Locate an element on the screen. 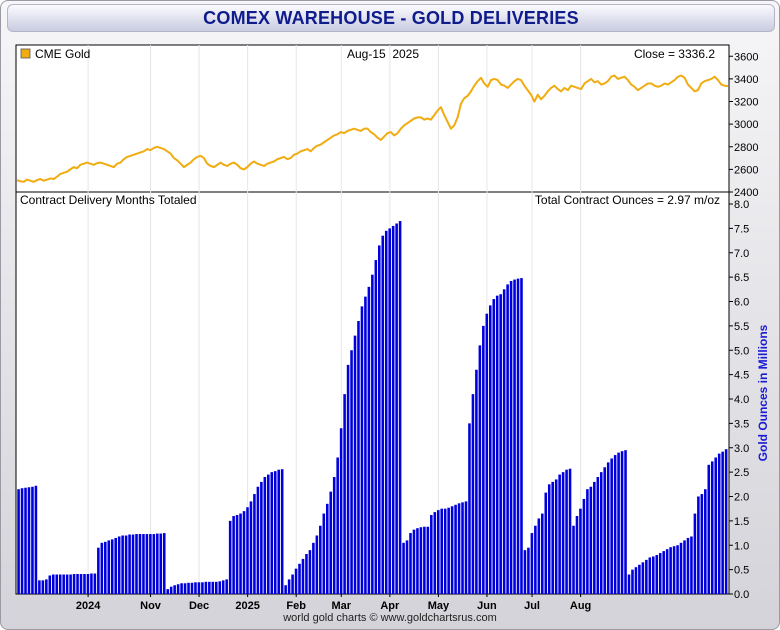 The image size is (780, 630). price-tick-label: 3200 is located at coordinates (746, 103).